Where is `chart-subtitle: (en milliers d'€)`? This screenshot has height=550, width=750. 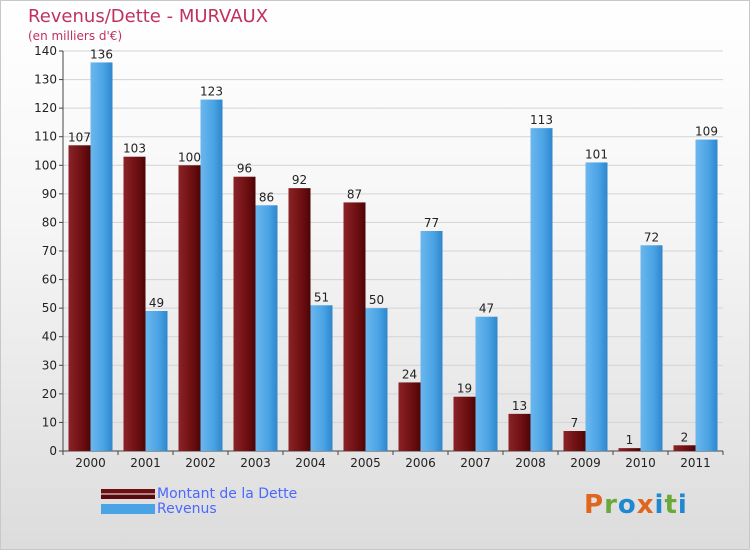 chart-subtitle: (en milliers d'€) is located at coordinates (75, 36).